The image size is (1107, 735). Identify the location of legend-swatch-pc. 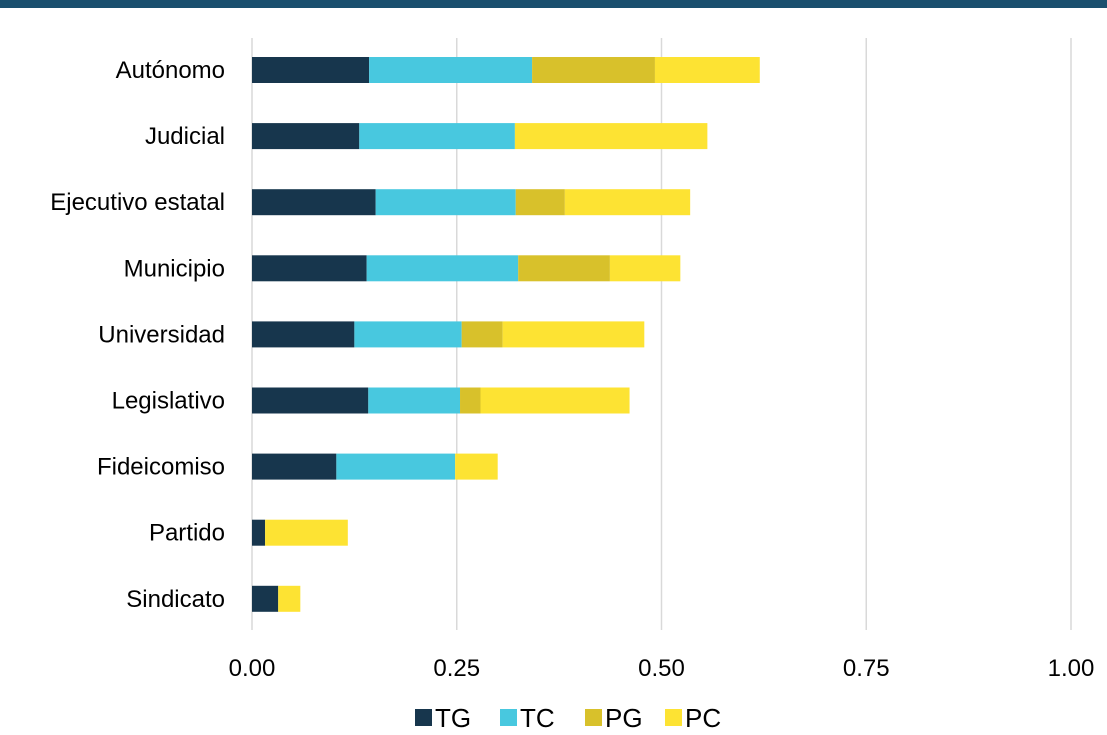
(673, 717).